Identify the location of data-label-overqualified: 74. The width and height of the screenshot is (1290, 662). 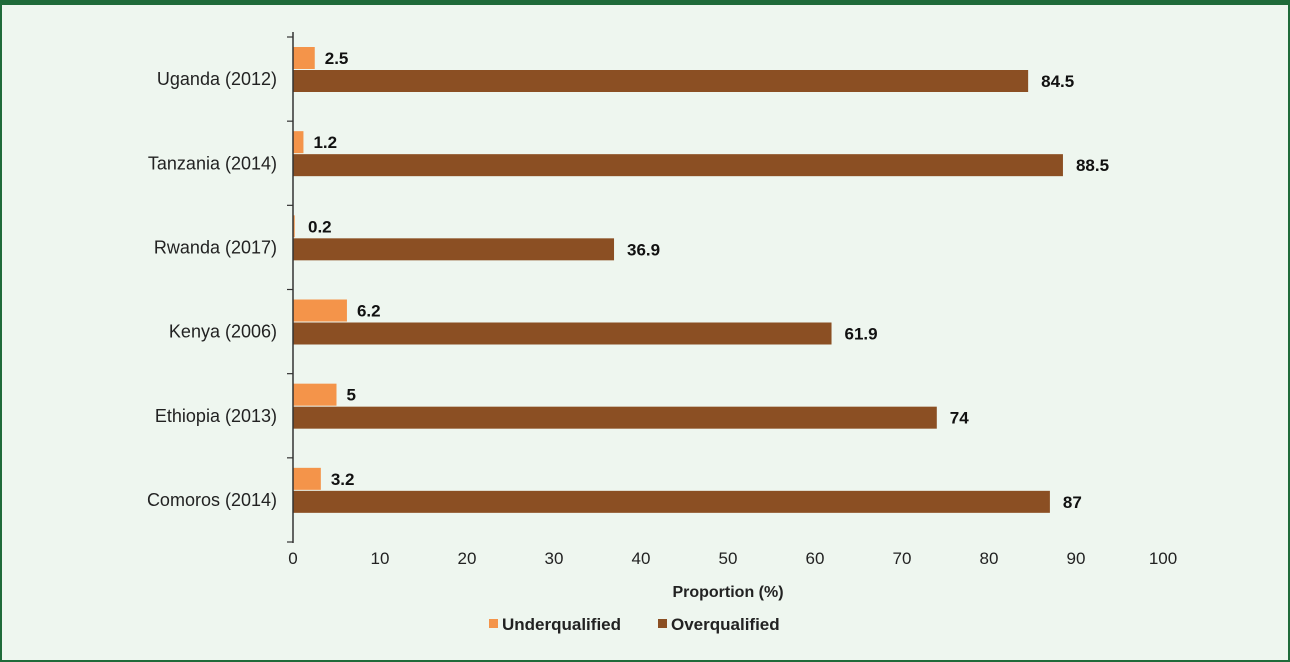
(959, 418).